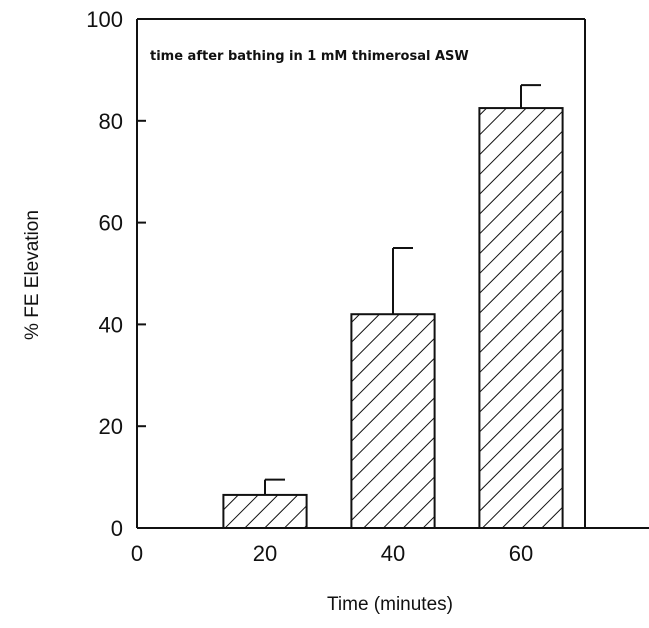 The height and width of the screenshot is (628, 649). I want to click on y-tick-label: 80, so click(111, 121).